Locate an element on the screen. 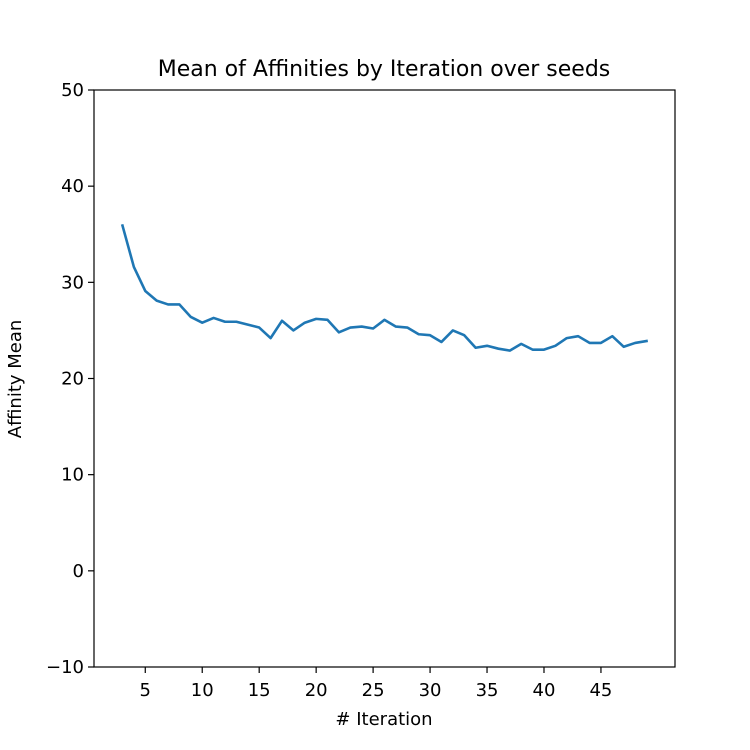 The height and width of the screenshot is (750, 750). y-tick-label: −10 is located at coordinates (65, 667).